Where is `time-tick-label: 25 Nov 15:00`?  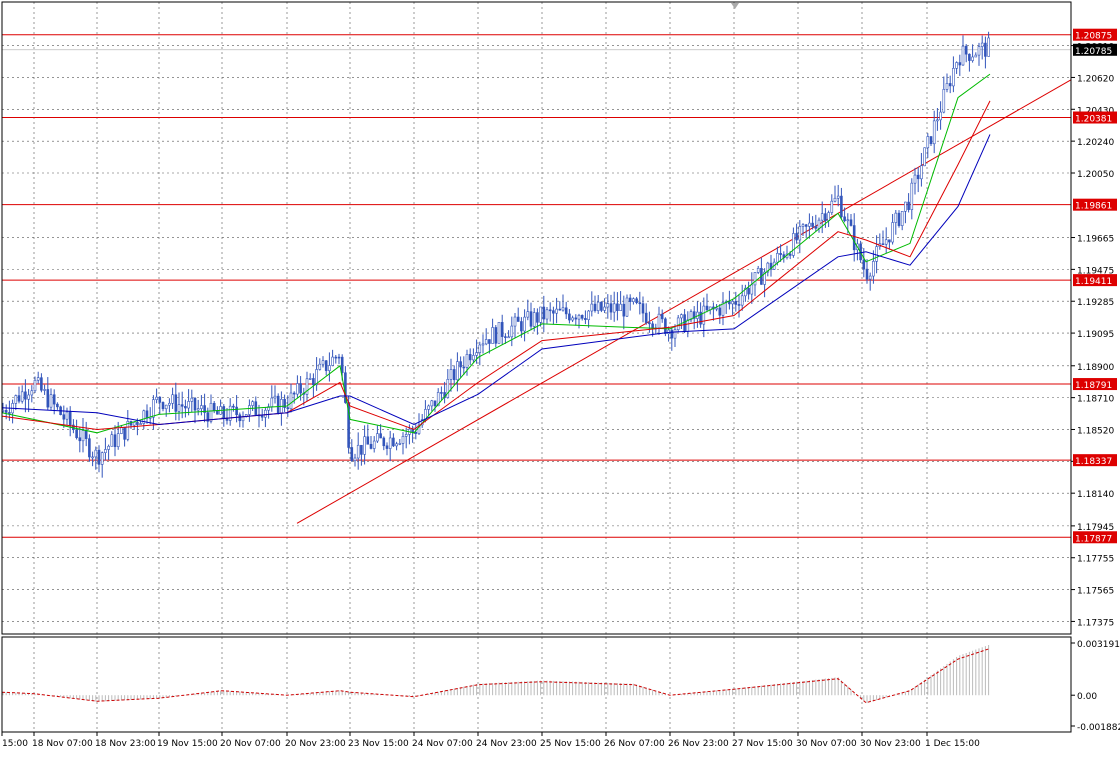
time-tick-label: 25 Nov 15:00 is located at coordinates (570, 744).